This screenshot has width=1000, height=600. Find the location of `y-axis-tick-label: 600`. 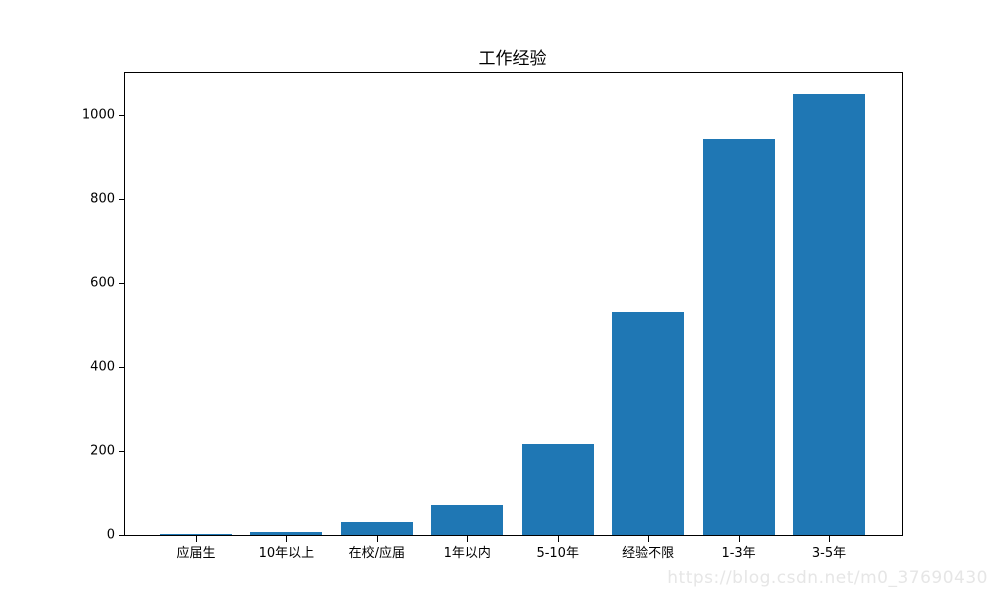

y-axis-tick-label: 600 is located at coordinates (102, 283).